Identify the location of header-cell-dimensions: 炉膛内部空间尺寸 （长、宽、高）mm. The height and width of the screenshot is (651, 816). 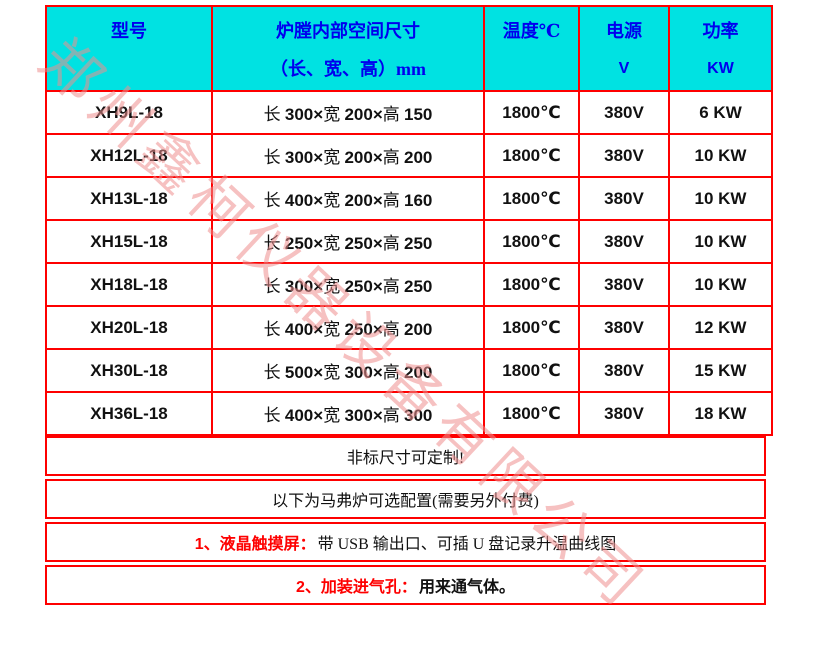
(348, 48).